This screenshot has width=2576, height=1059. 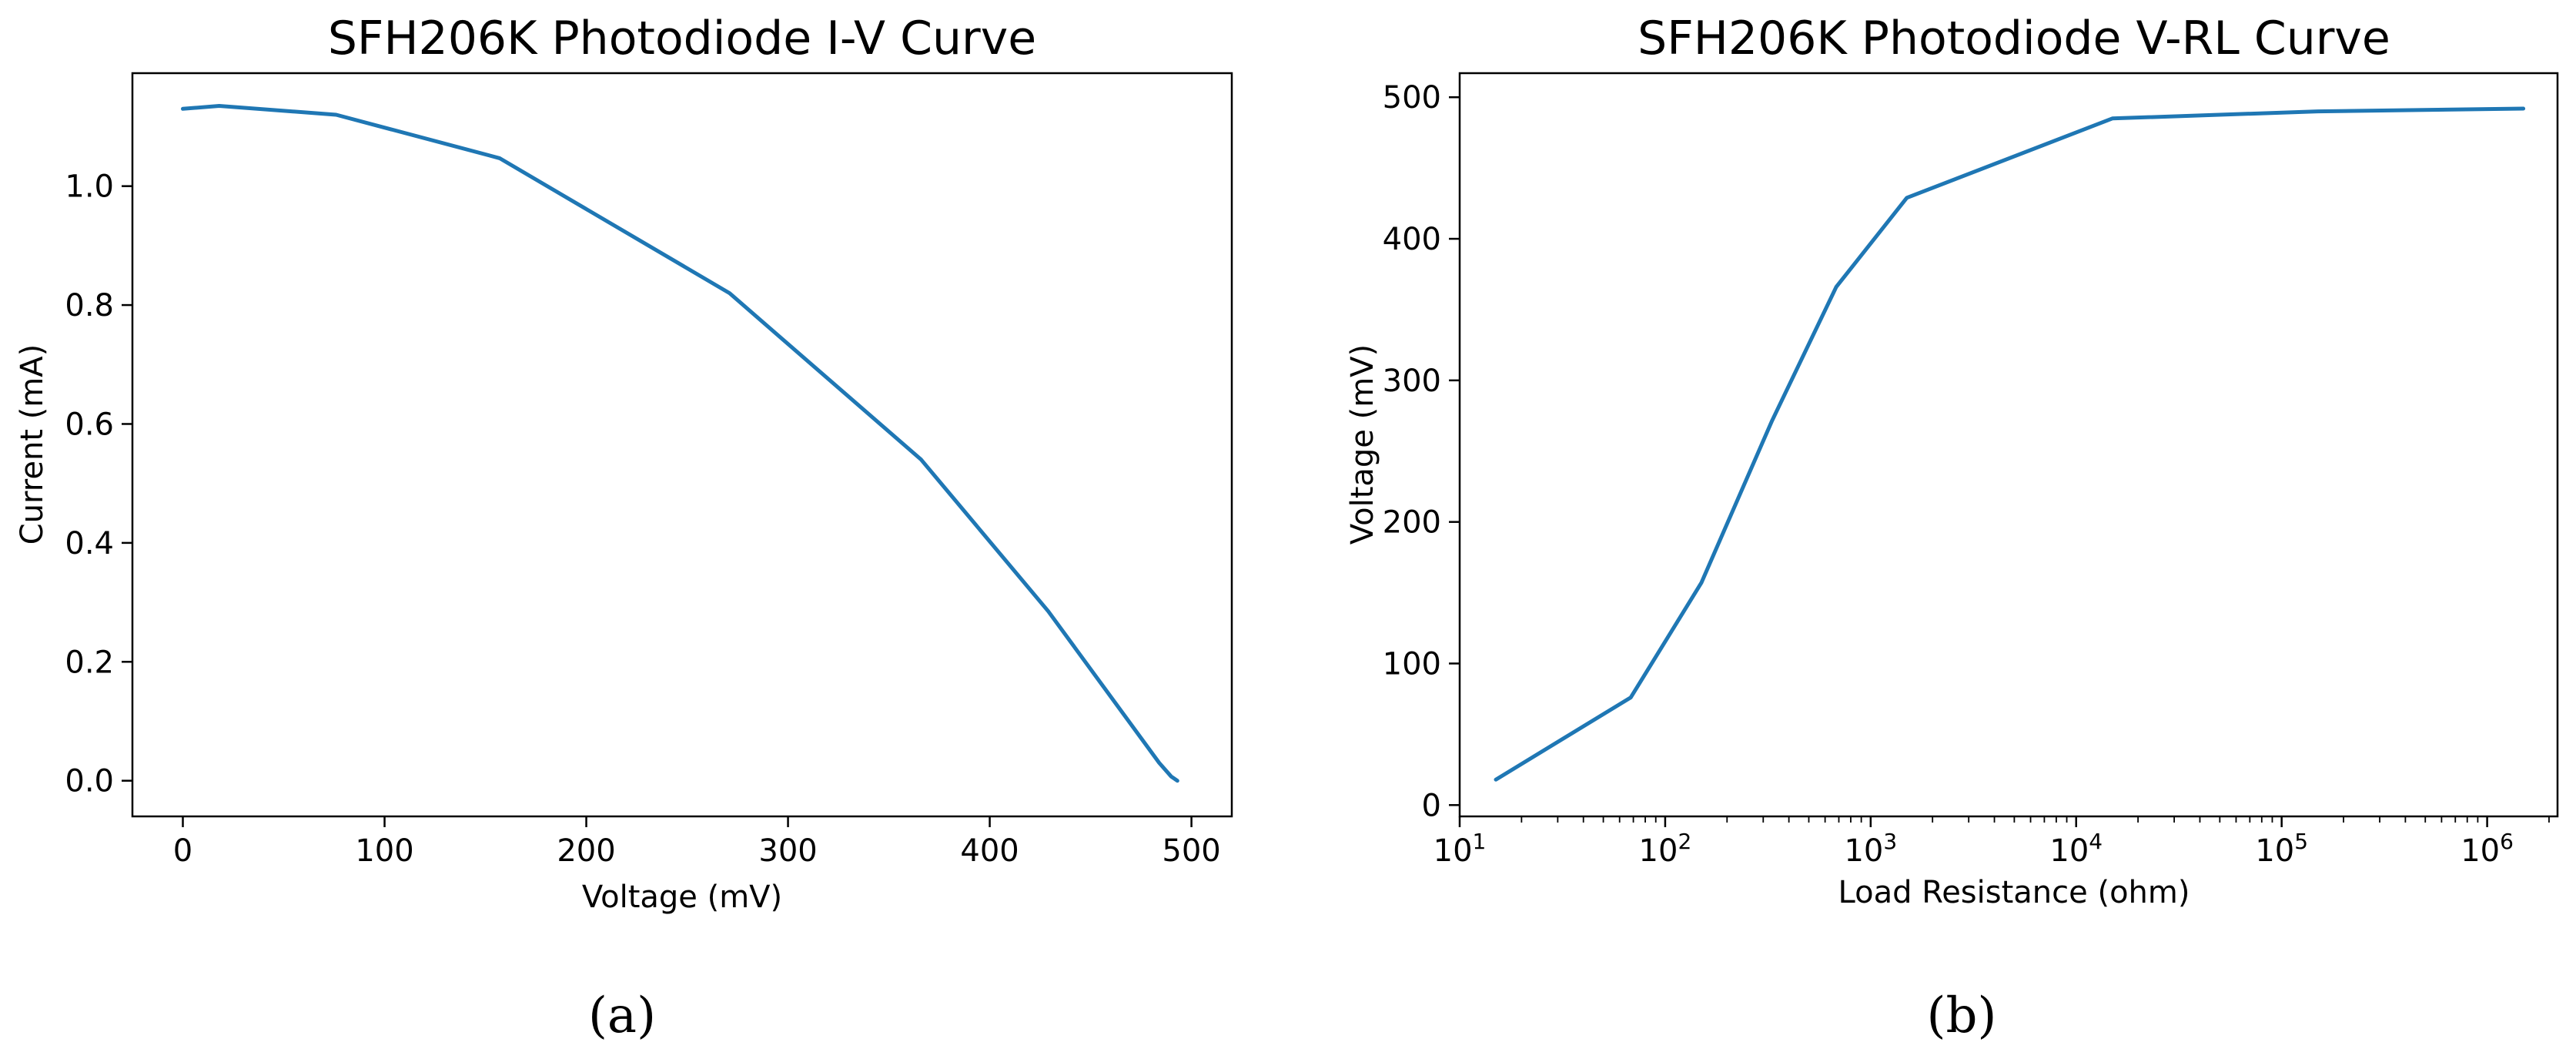 I want to click on vrl-x-tick-label: 10⁴, so click(x=2076, y=849).